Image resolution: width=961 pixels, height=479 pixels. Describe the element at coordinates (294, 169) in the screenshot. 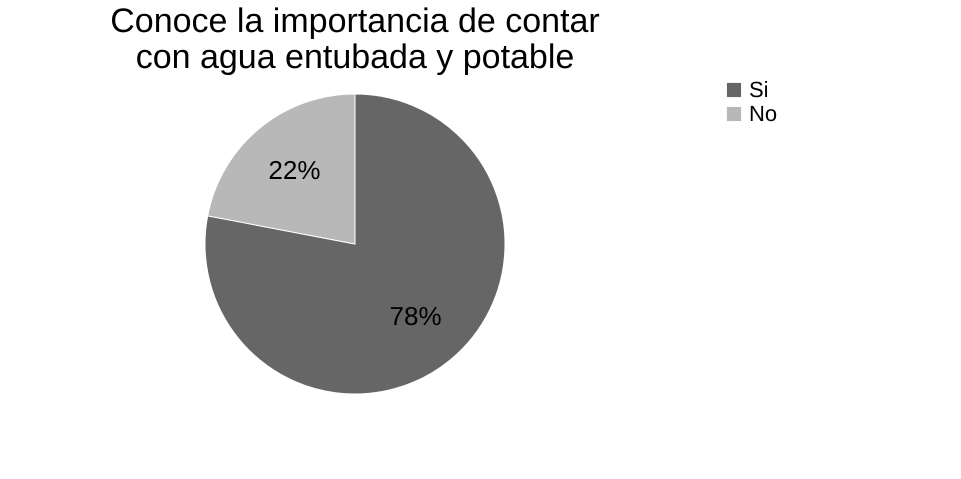

I see `data-label: 22%` at that location.